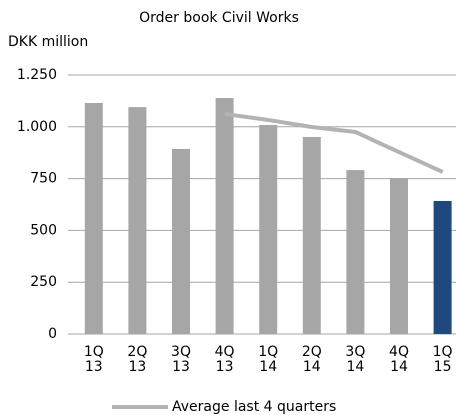 This screenshot has width=456, height=415. What do you see at coordinates (334, 142) in the screenshot?
I see `line` at bounding box center [334, 142].